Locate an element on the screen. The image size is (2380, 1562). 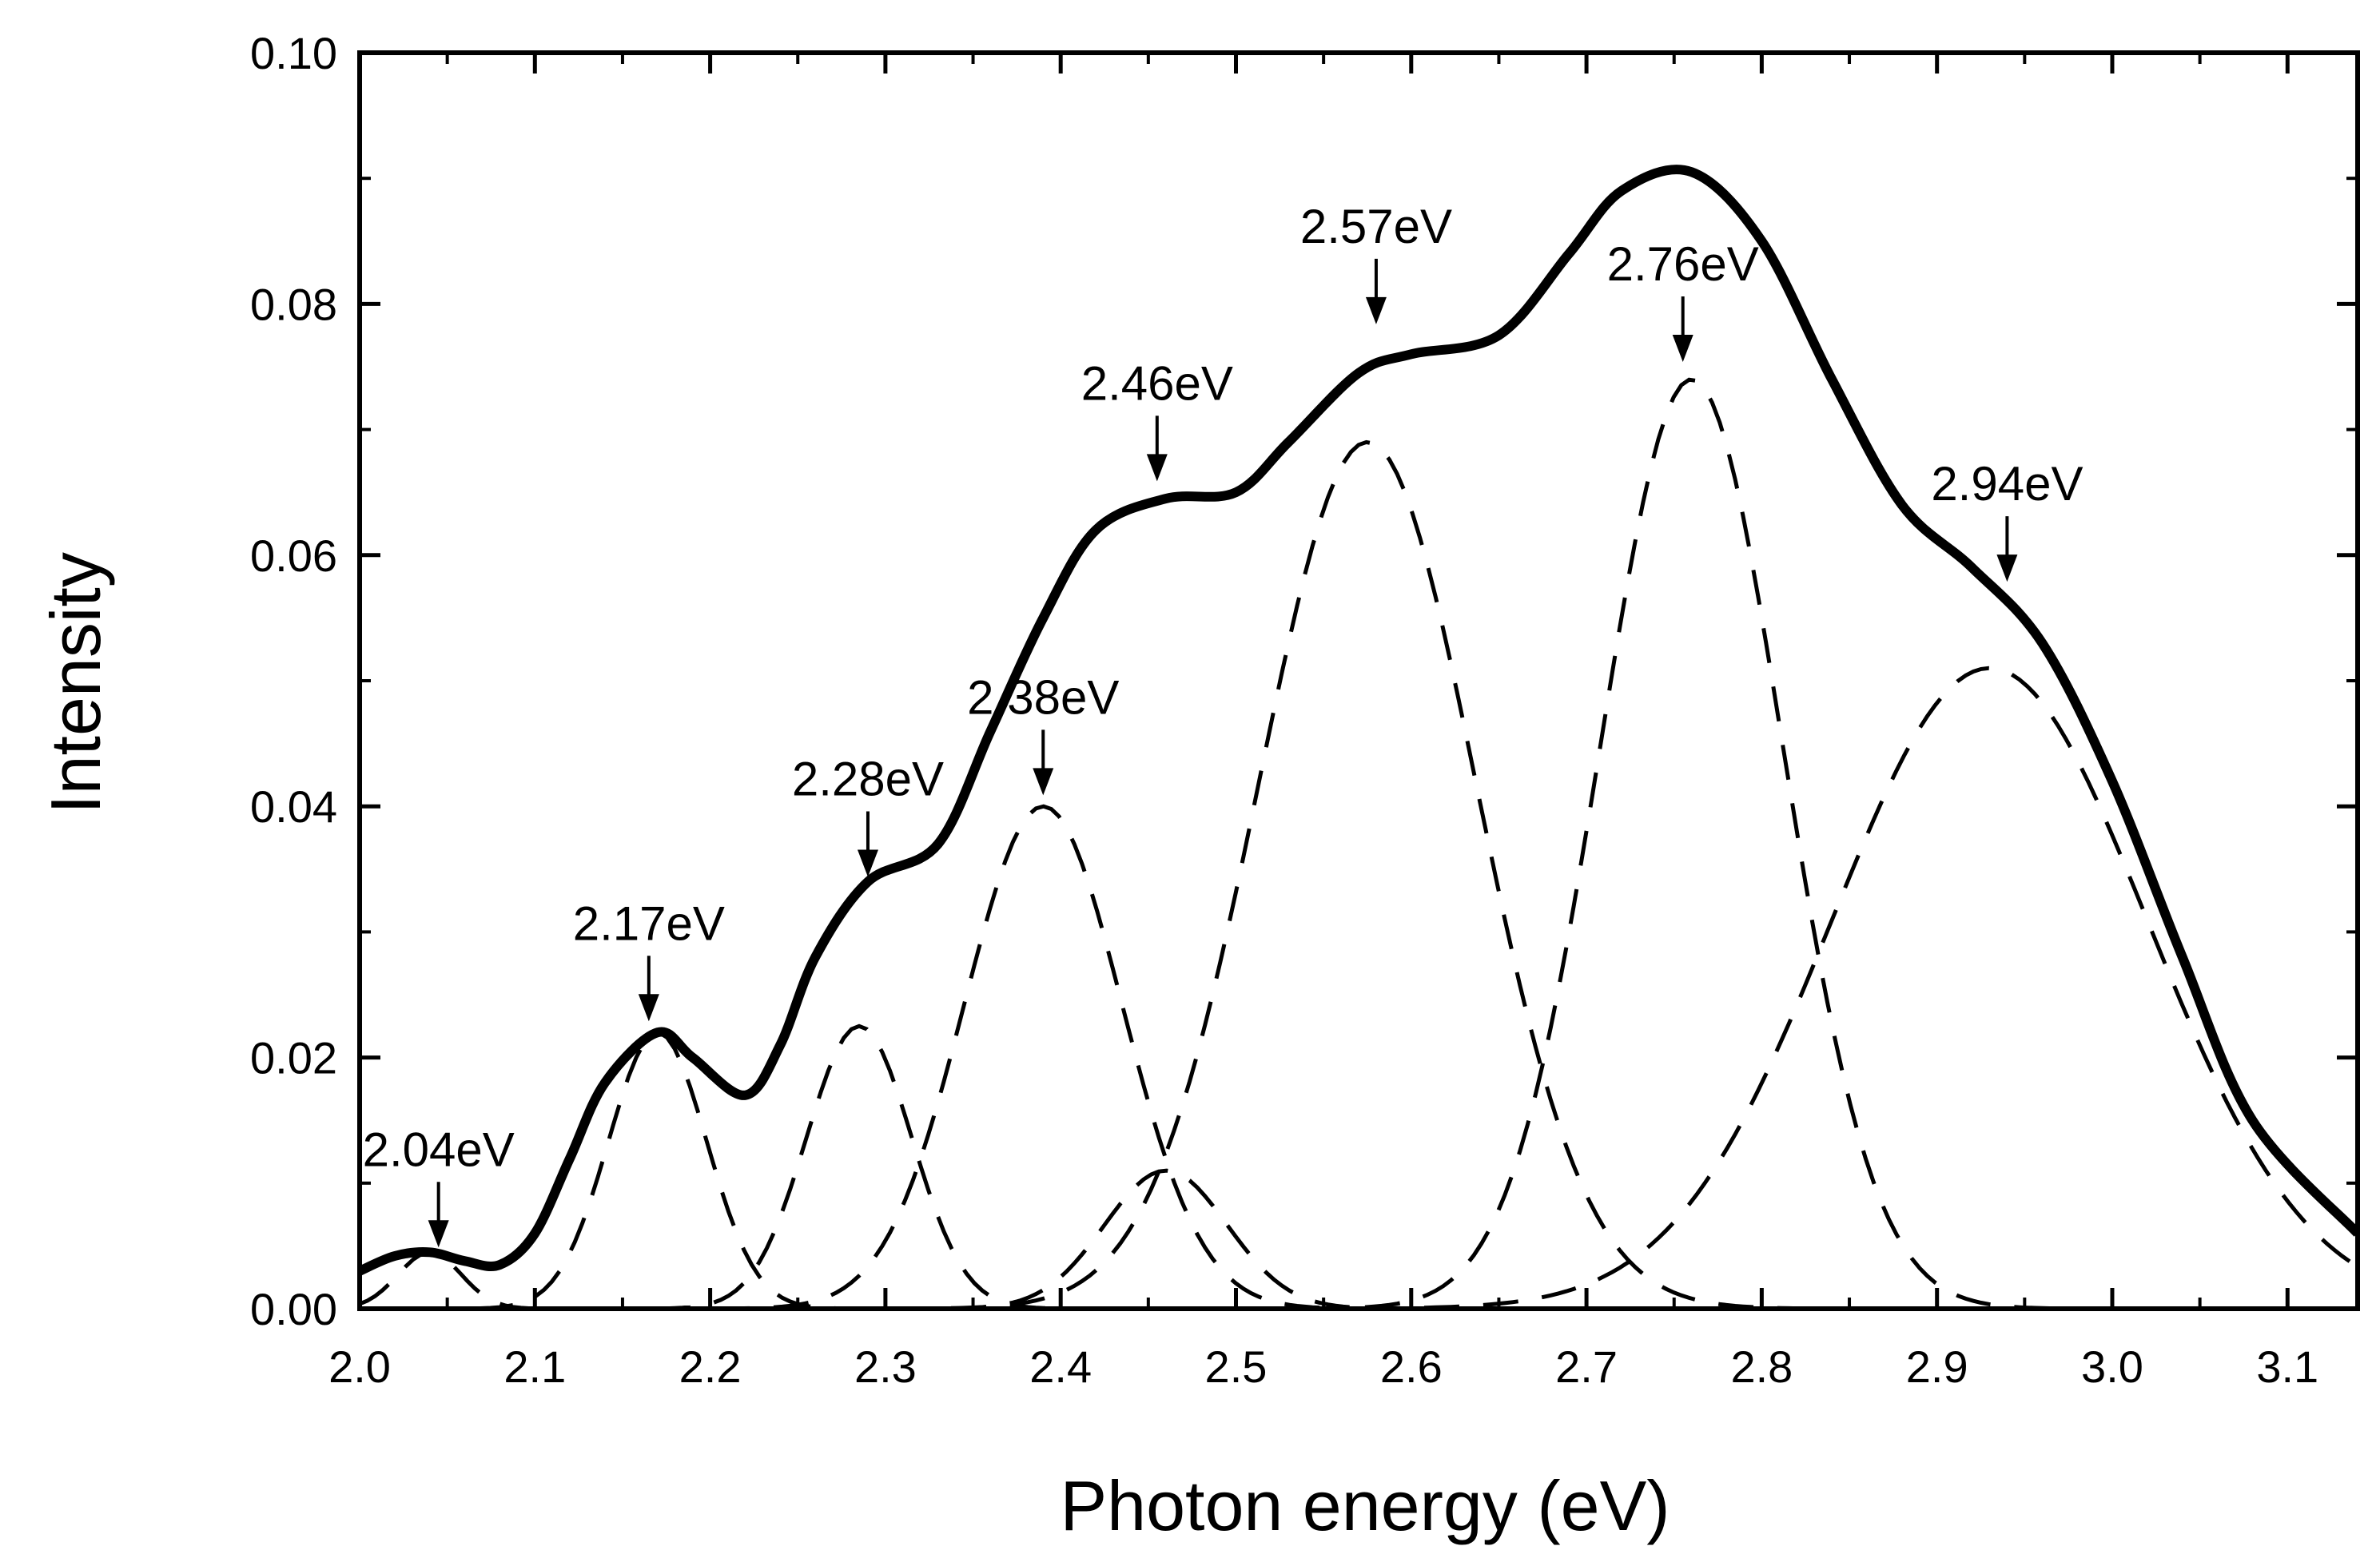
y-tick-label: 0.02 is located at coordinates (293, 1058).